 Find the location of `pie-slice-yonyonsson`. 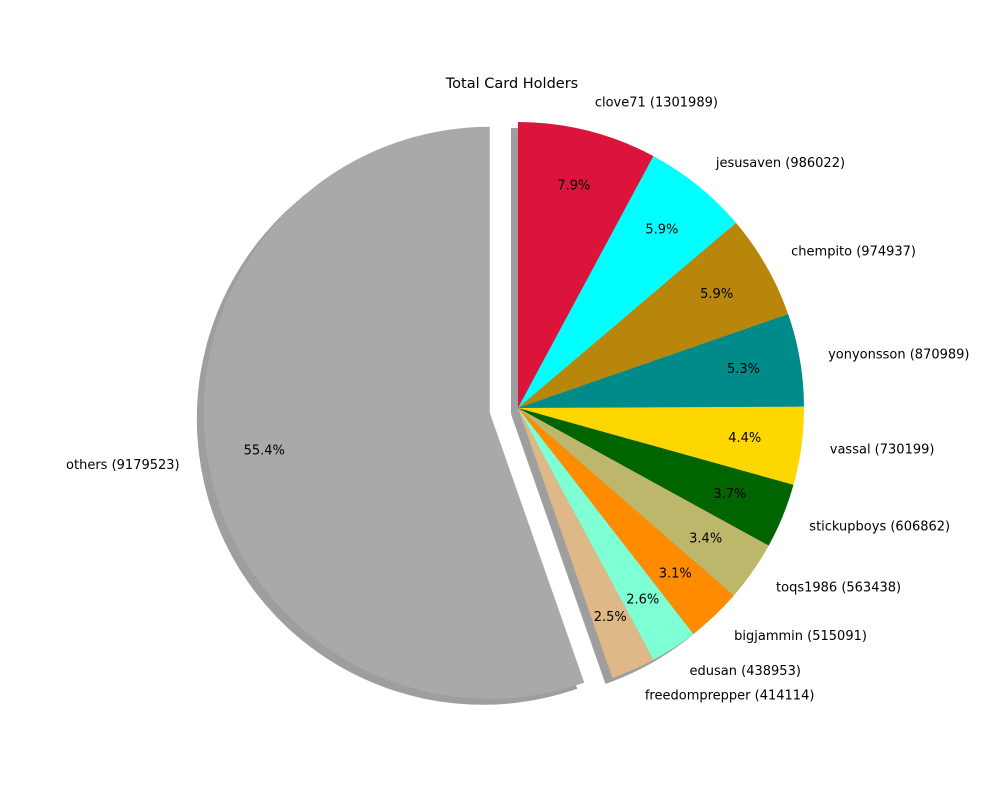

pie-slice-yonyonsson is located at coordinates (661, 361).